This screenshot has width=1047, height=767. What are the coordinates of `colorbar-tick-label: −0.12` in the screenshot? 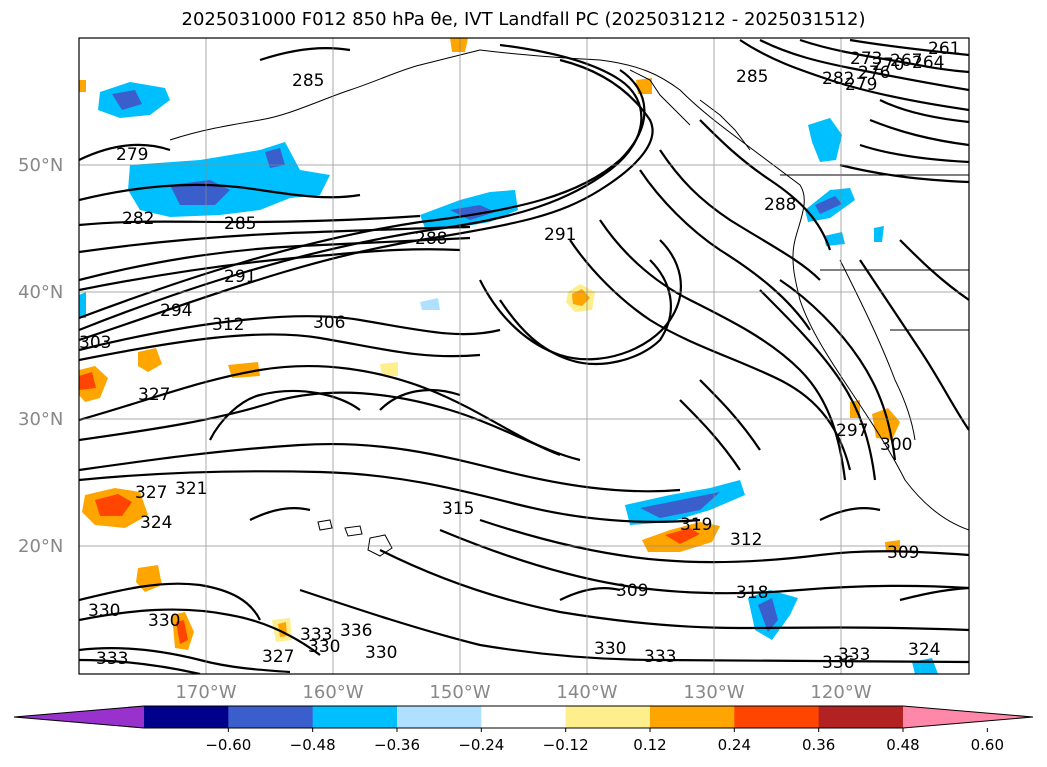 It's located at (566, 745).